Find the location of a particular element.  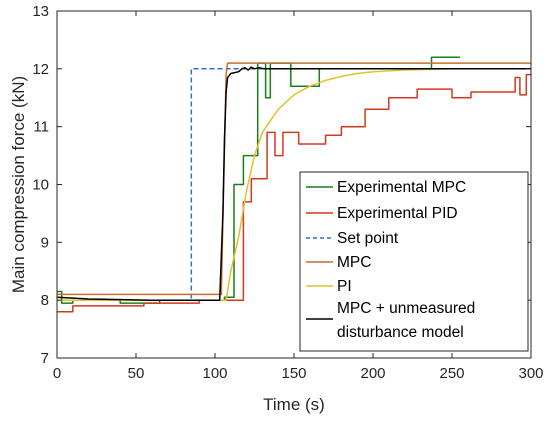

legend-label-experimental-pid: Experimental PID is located at coordinates (397, 213).